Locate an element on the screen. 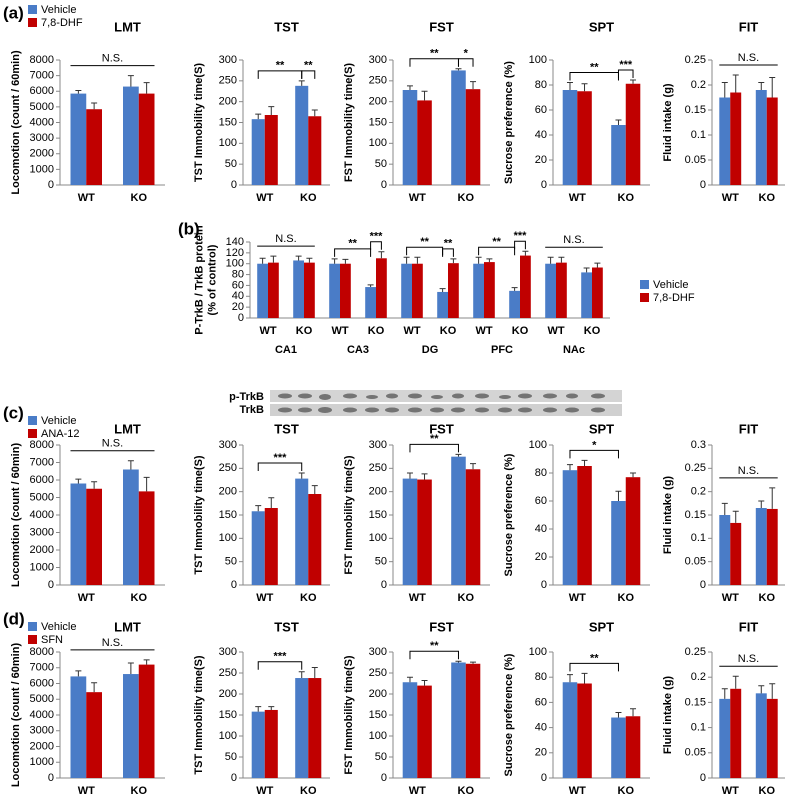 The width and height of the screenshot is (787, 802). group-label: CA1 is located at coordinates (286, 350).